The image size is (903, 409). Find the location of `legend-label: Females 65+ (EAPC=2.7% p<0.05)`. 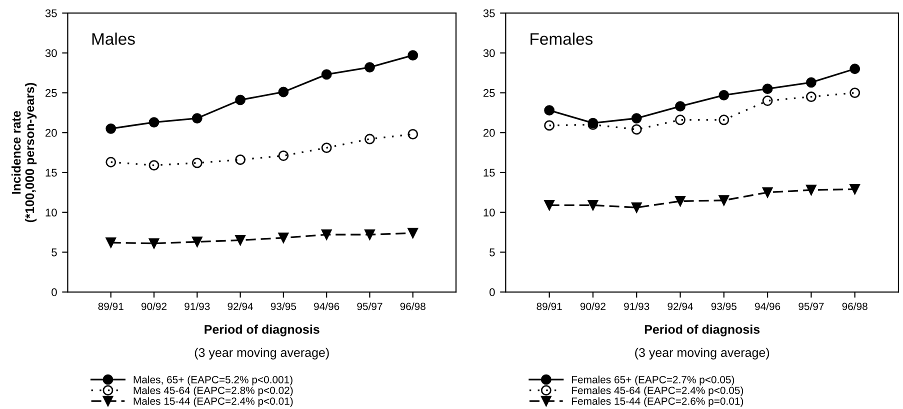

legend-label: Females 65+ (EAPC=2.7% p<0.05) is located at coordinates (653, 381).